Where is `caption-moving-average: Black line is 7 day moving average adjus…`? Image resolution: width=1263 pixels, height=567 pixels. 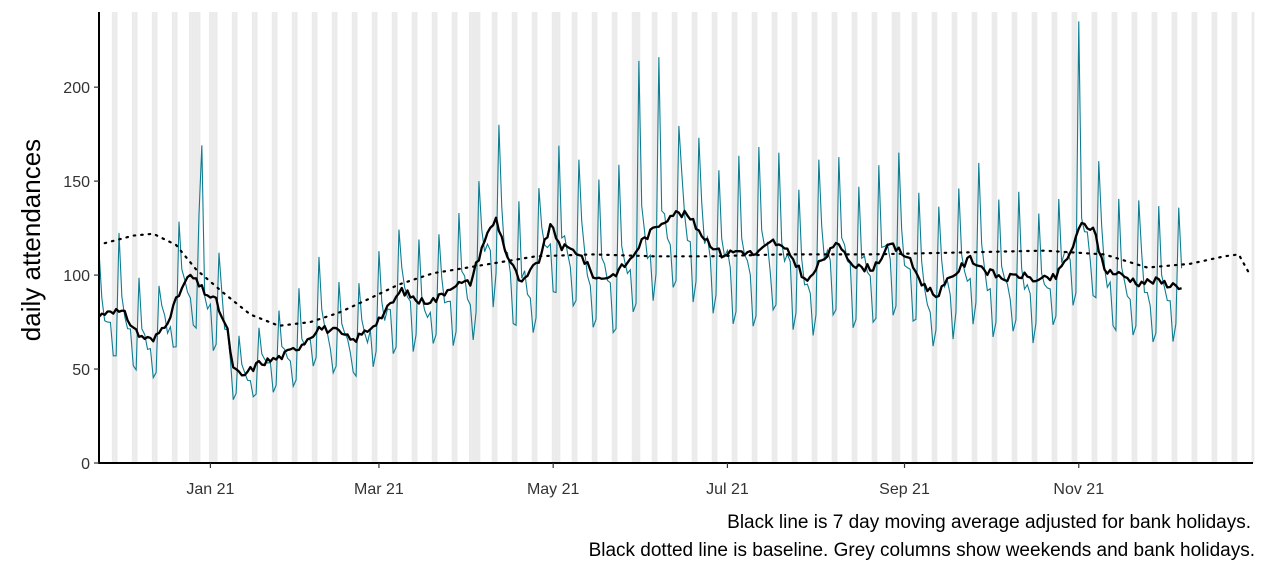 caption-moving-average: Black line is 7 day moving average adjus… is located at coordinates (989, 522).